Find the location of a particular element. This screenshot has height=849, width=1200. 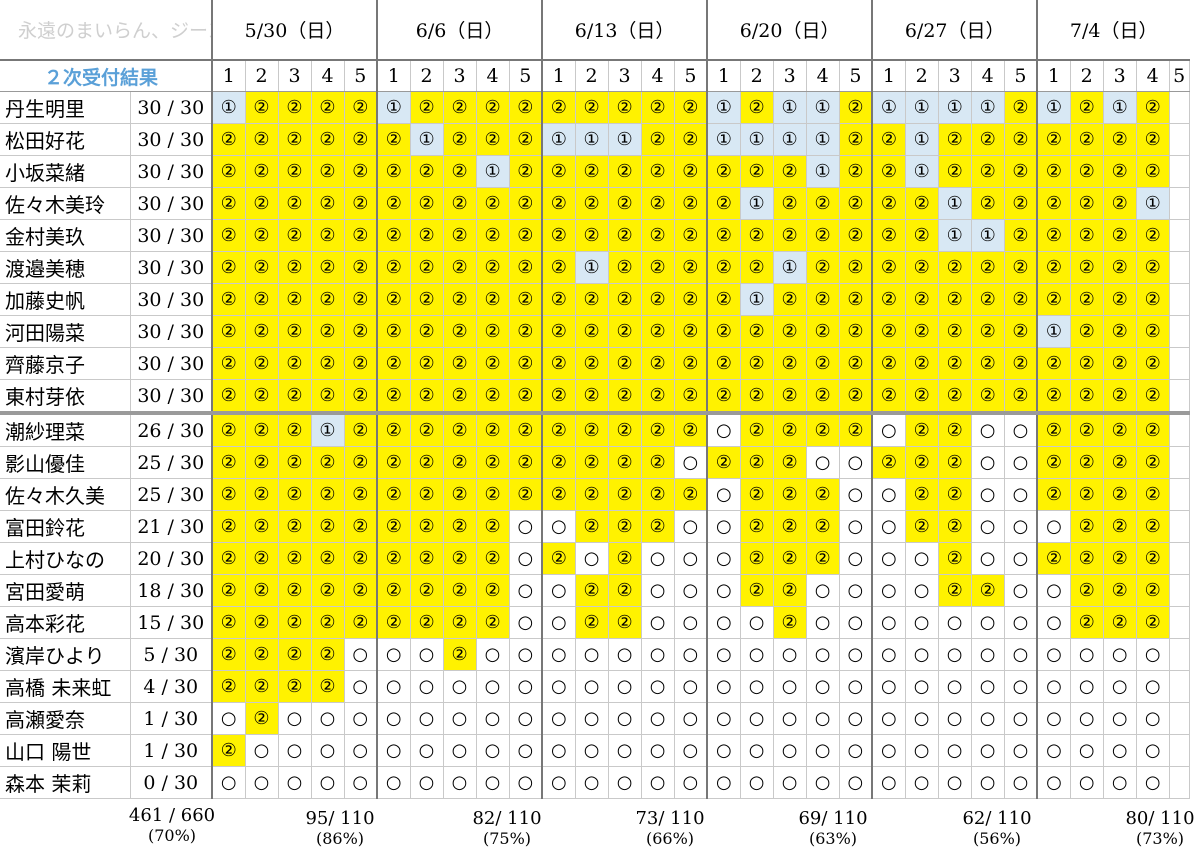

result-cell-partial is located at coordinates (1179, 267).